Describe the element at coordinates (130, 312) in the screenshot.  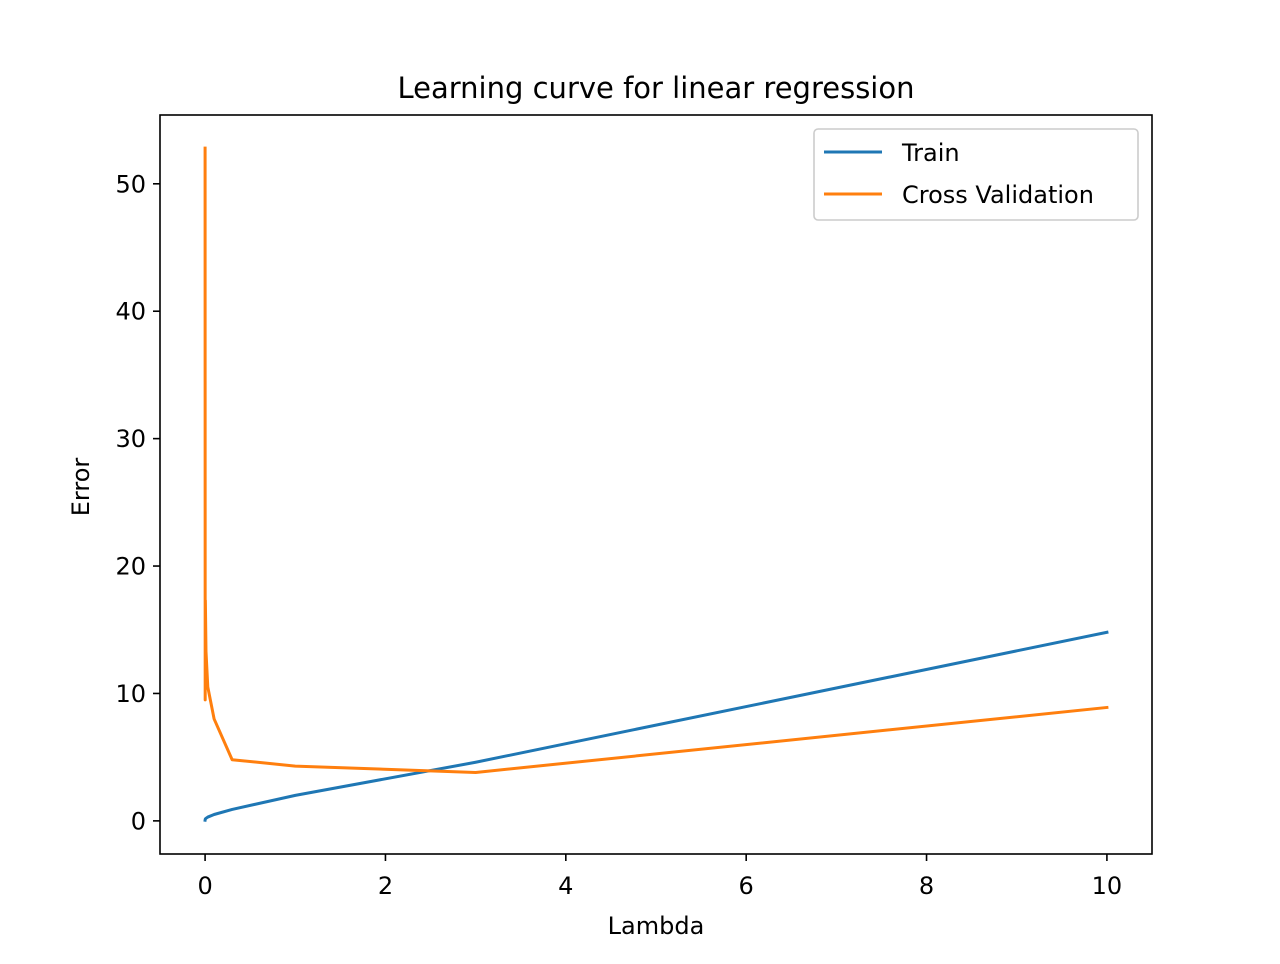
I see `y-tick-label: 40` at that location.